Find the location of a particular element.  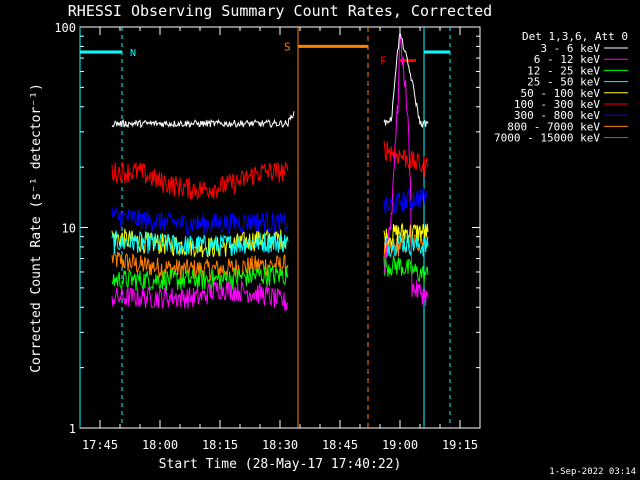

legend-label: 12 - 25 keV is located at coordinates (563, 70).